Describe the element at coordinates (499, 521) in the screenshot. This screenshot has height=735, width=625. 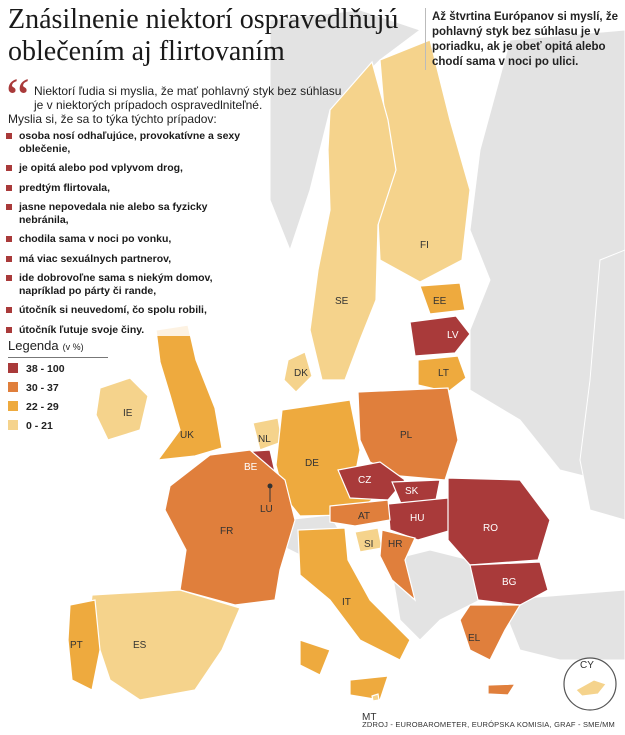
I see `country-ro` at that location.